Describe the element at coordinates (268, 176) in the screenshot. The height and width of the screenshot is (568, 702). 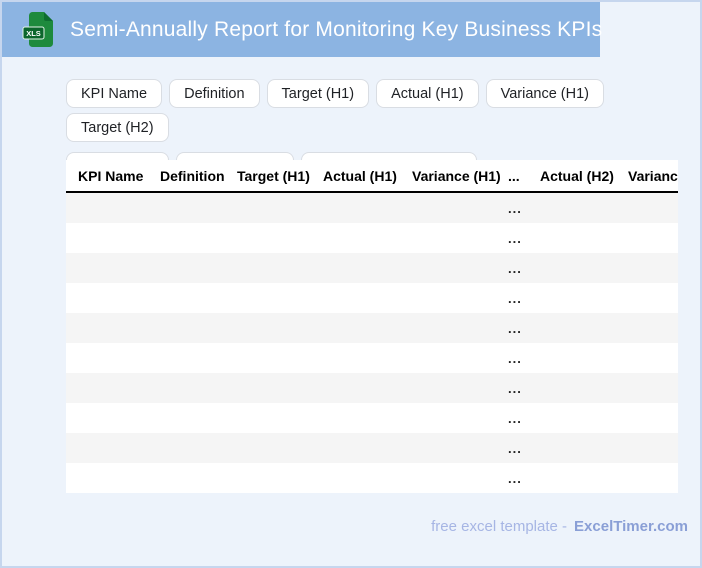
I see `column-header-target-h1: Target (H1)` at that location.